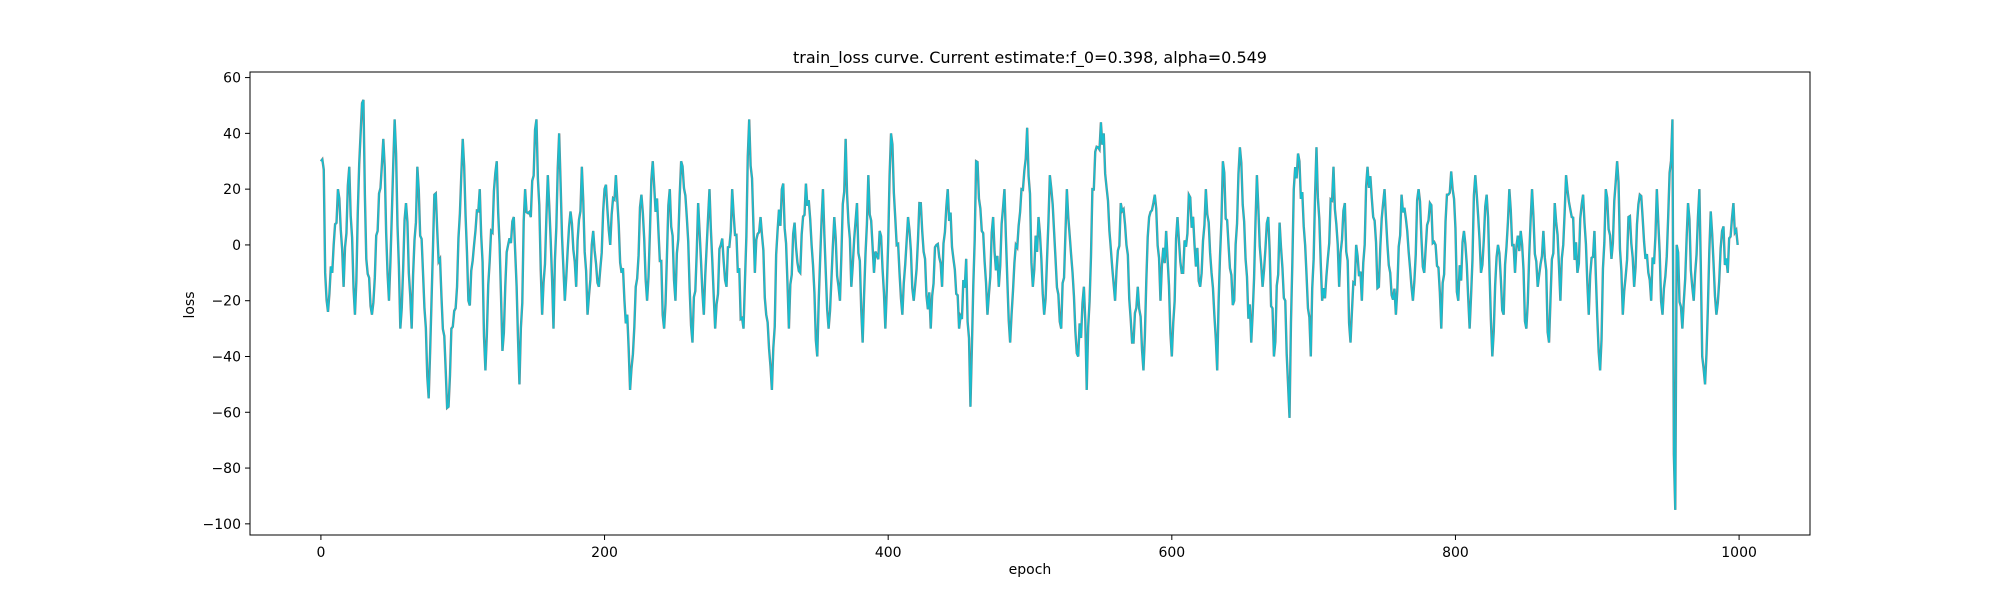 The height and width of the screenshot is (604, 2000). Describe the element at coordinates (236, 246) in the screenshot. I see `y-tick-label: 0` at that location.